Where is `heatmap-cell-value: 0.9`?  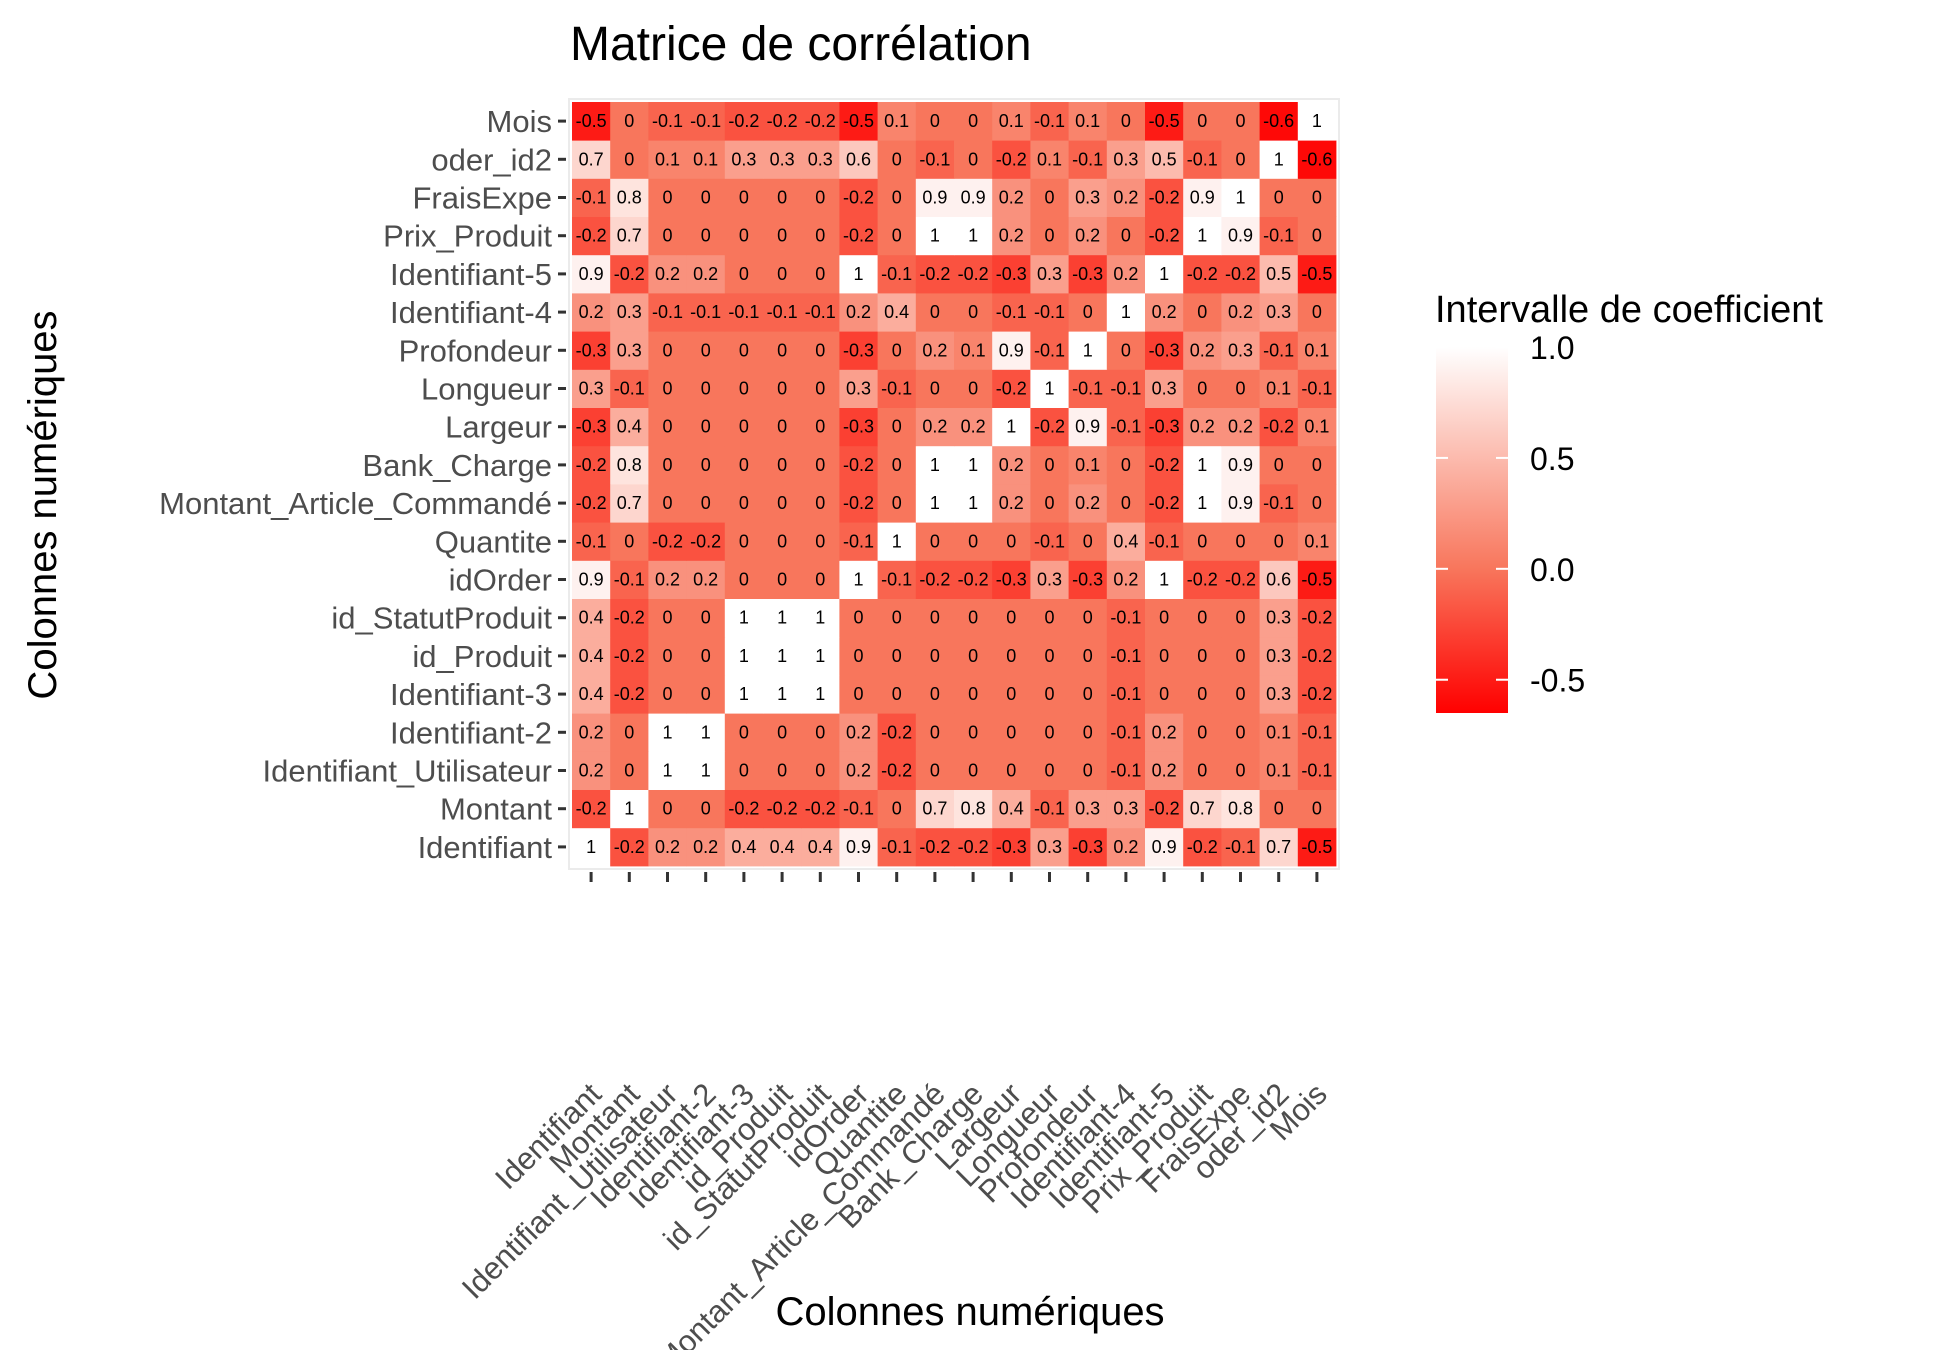
heatmap-cell-value: 0.9 is located at coordinates (858, 847).